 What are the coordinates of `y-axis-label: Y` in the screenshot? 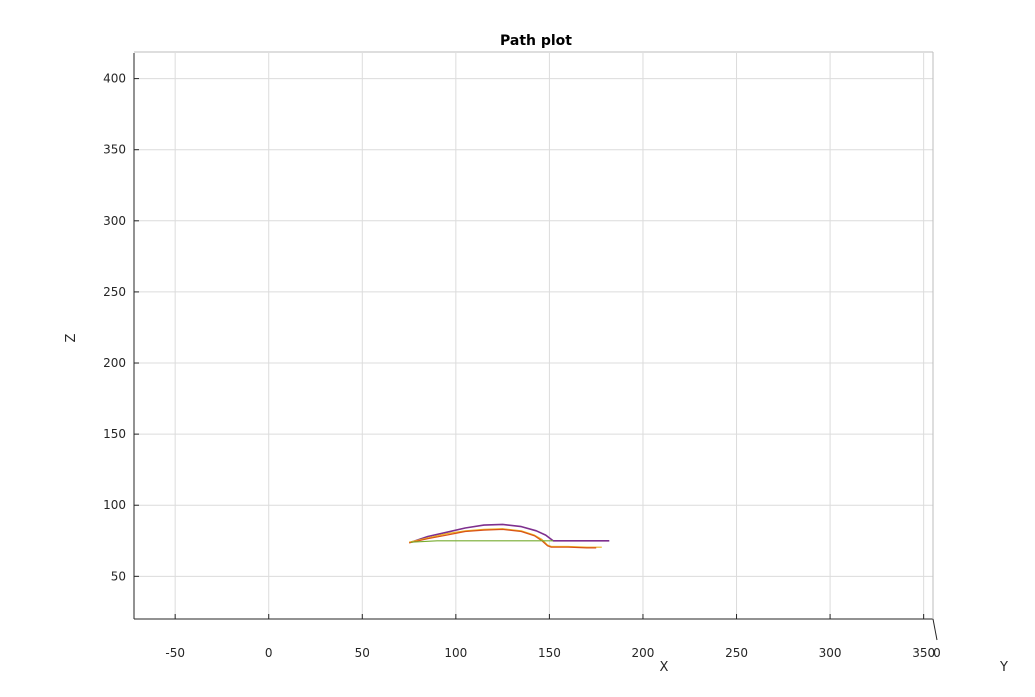 It's located at (1003, 667).